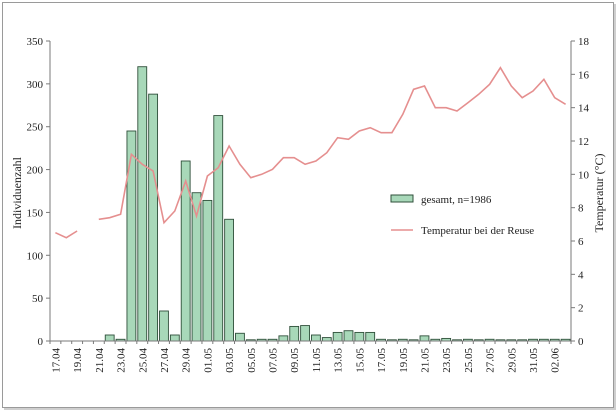 The height and width of the screenshot is (410, 616). What do you see at coordinates (229, 280) in the screenshot?
I see `bar-03.05` at bounding box center [229, 280].